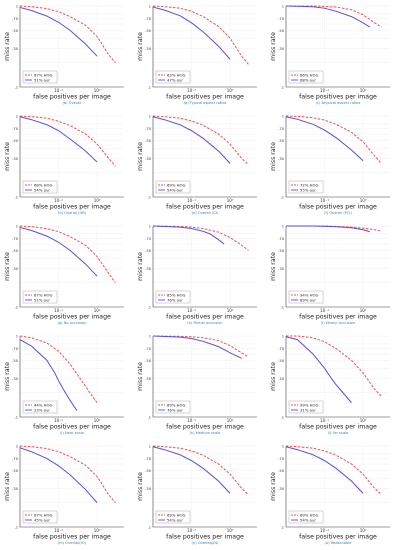  I want to click on legend-label-hog: 85% HOG, so click(176, 294).